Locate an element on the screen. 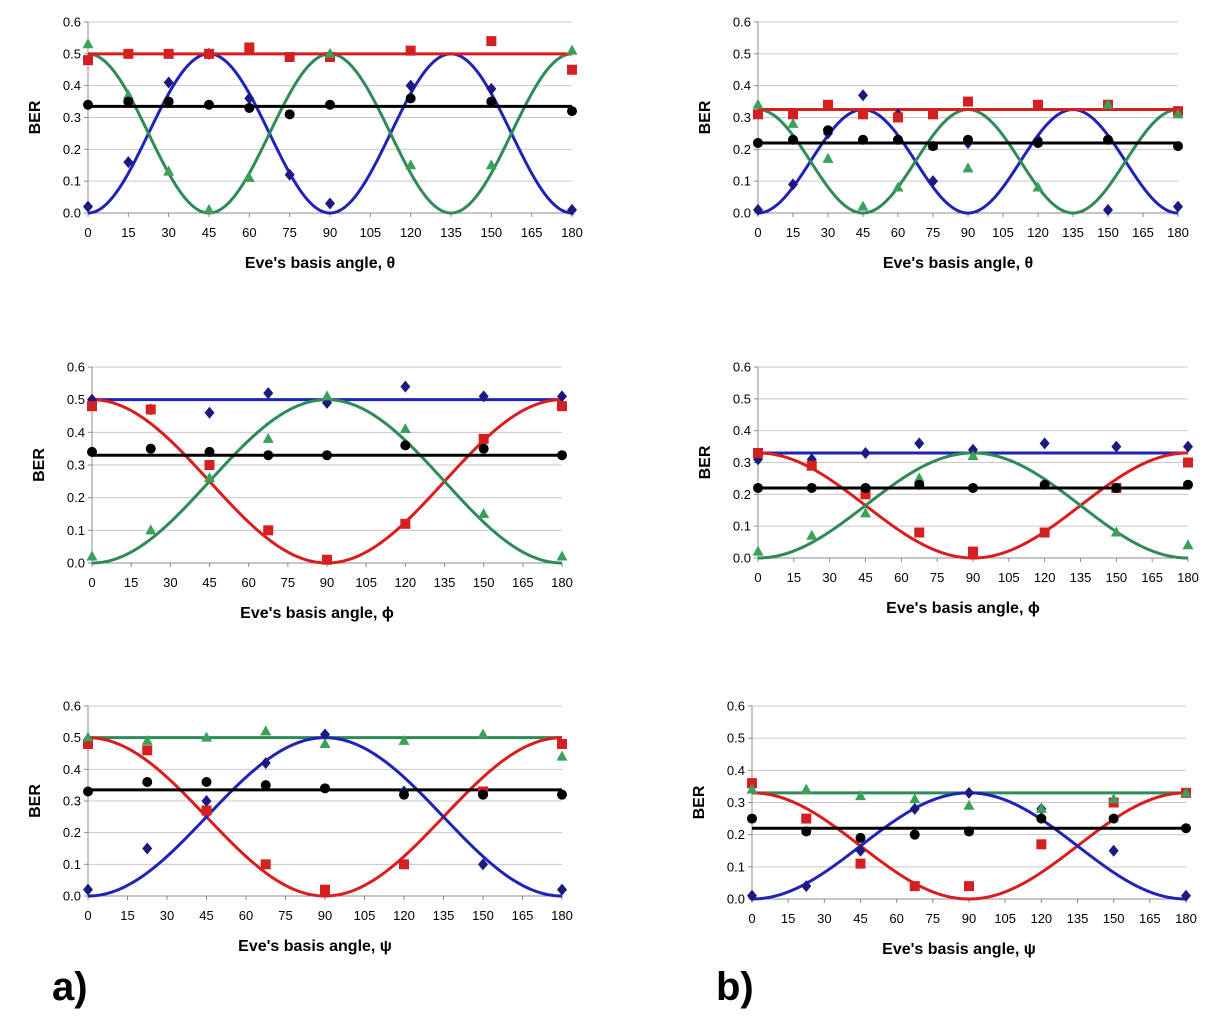 The height and width of the screenshot is (1017, 1214). b1-y-tick-label: 0.6 is located at coordinates (742, 22).